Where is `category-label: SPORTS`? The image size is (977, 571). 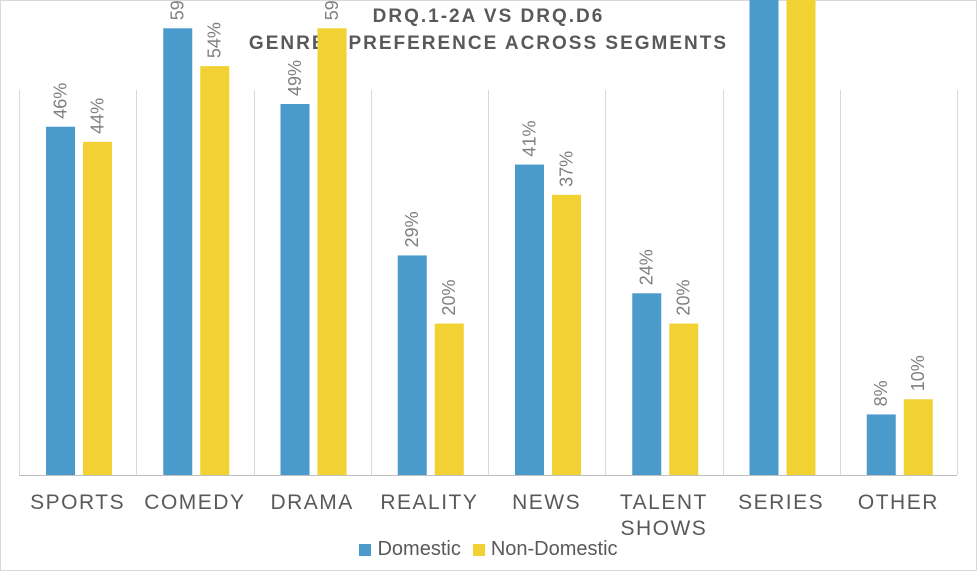
category-label: SPORTS is located at coordinates (77, 502).